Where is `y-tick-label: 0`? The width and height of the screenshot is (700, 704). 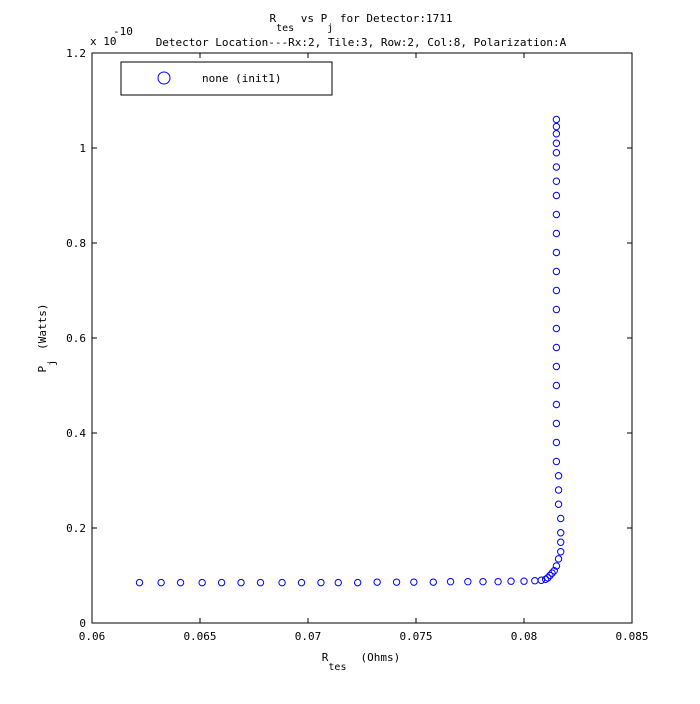 y-tick-label: 0 is located at coordinates (82, 623).